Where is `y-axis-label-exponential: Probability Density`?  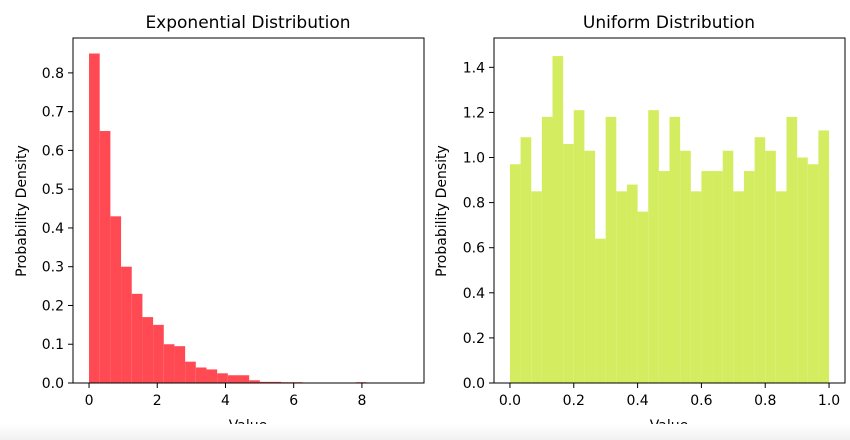 y-axis-label-exponential: Probability Density is located at coordinates (22, 211).